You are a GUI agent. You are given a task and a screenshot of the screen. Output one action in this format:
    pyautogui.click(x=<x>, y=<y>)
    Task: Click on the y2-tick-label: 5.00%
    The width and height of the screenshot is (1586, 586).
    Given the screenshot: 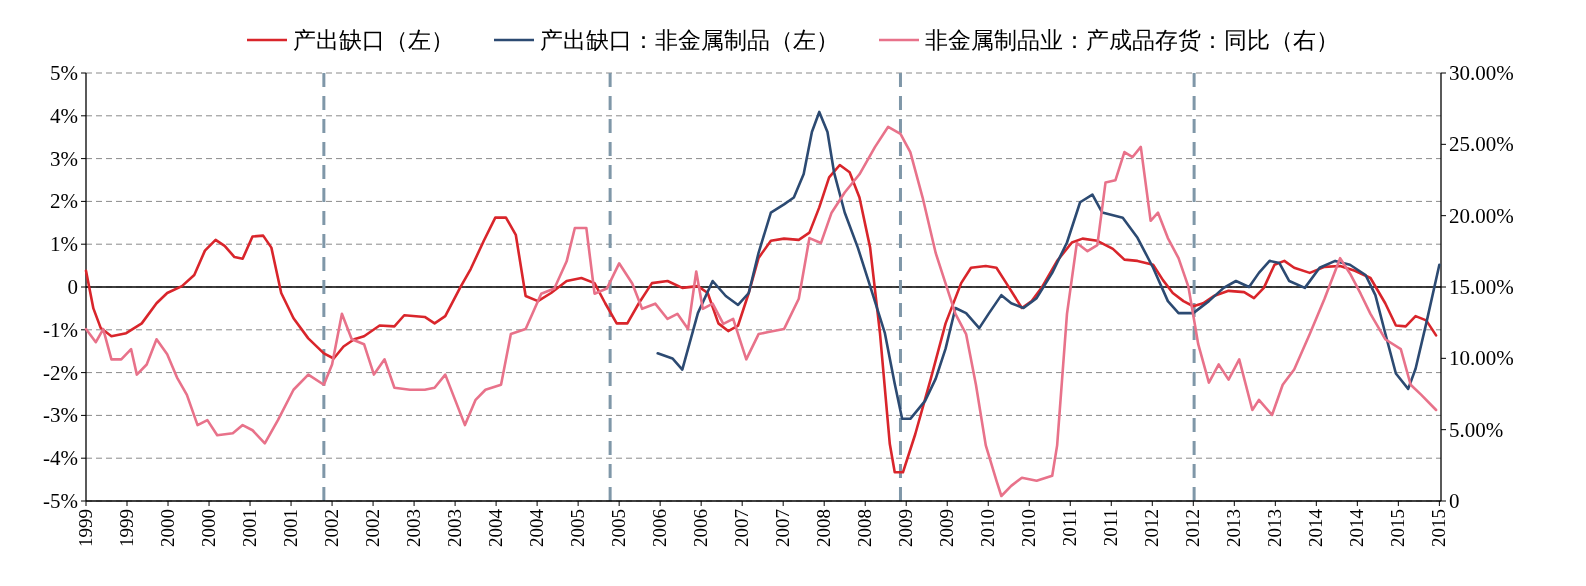 What is the action you would take?
    pyautogui.click(x=1476, y=429)
    